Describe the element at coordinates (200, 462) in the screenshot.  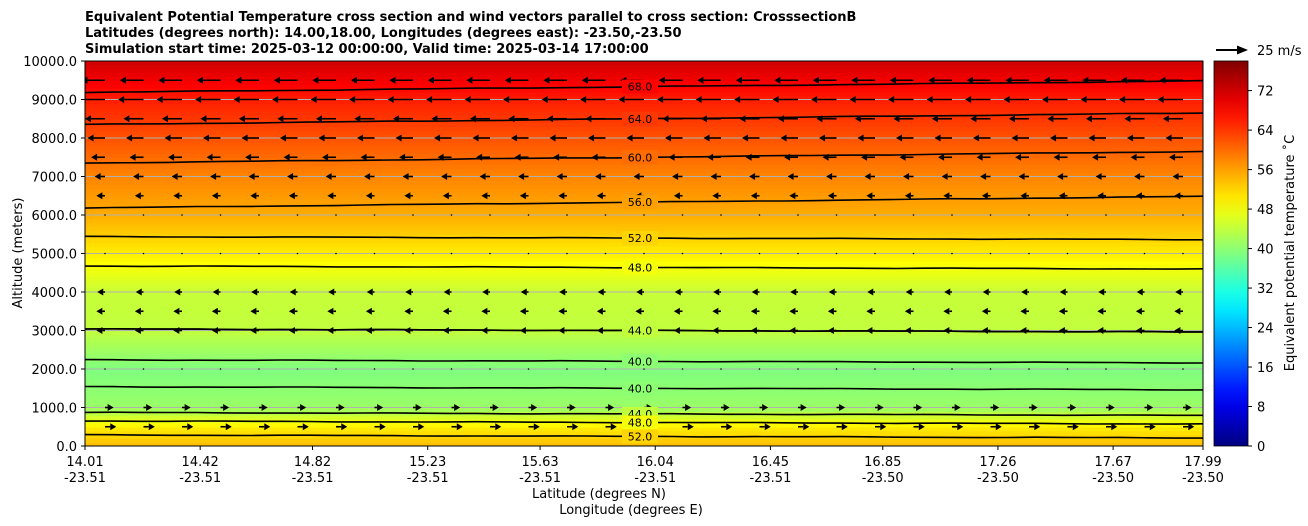
I see `x-tick-label-lat: 14.42` at that location.